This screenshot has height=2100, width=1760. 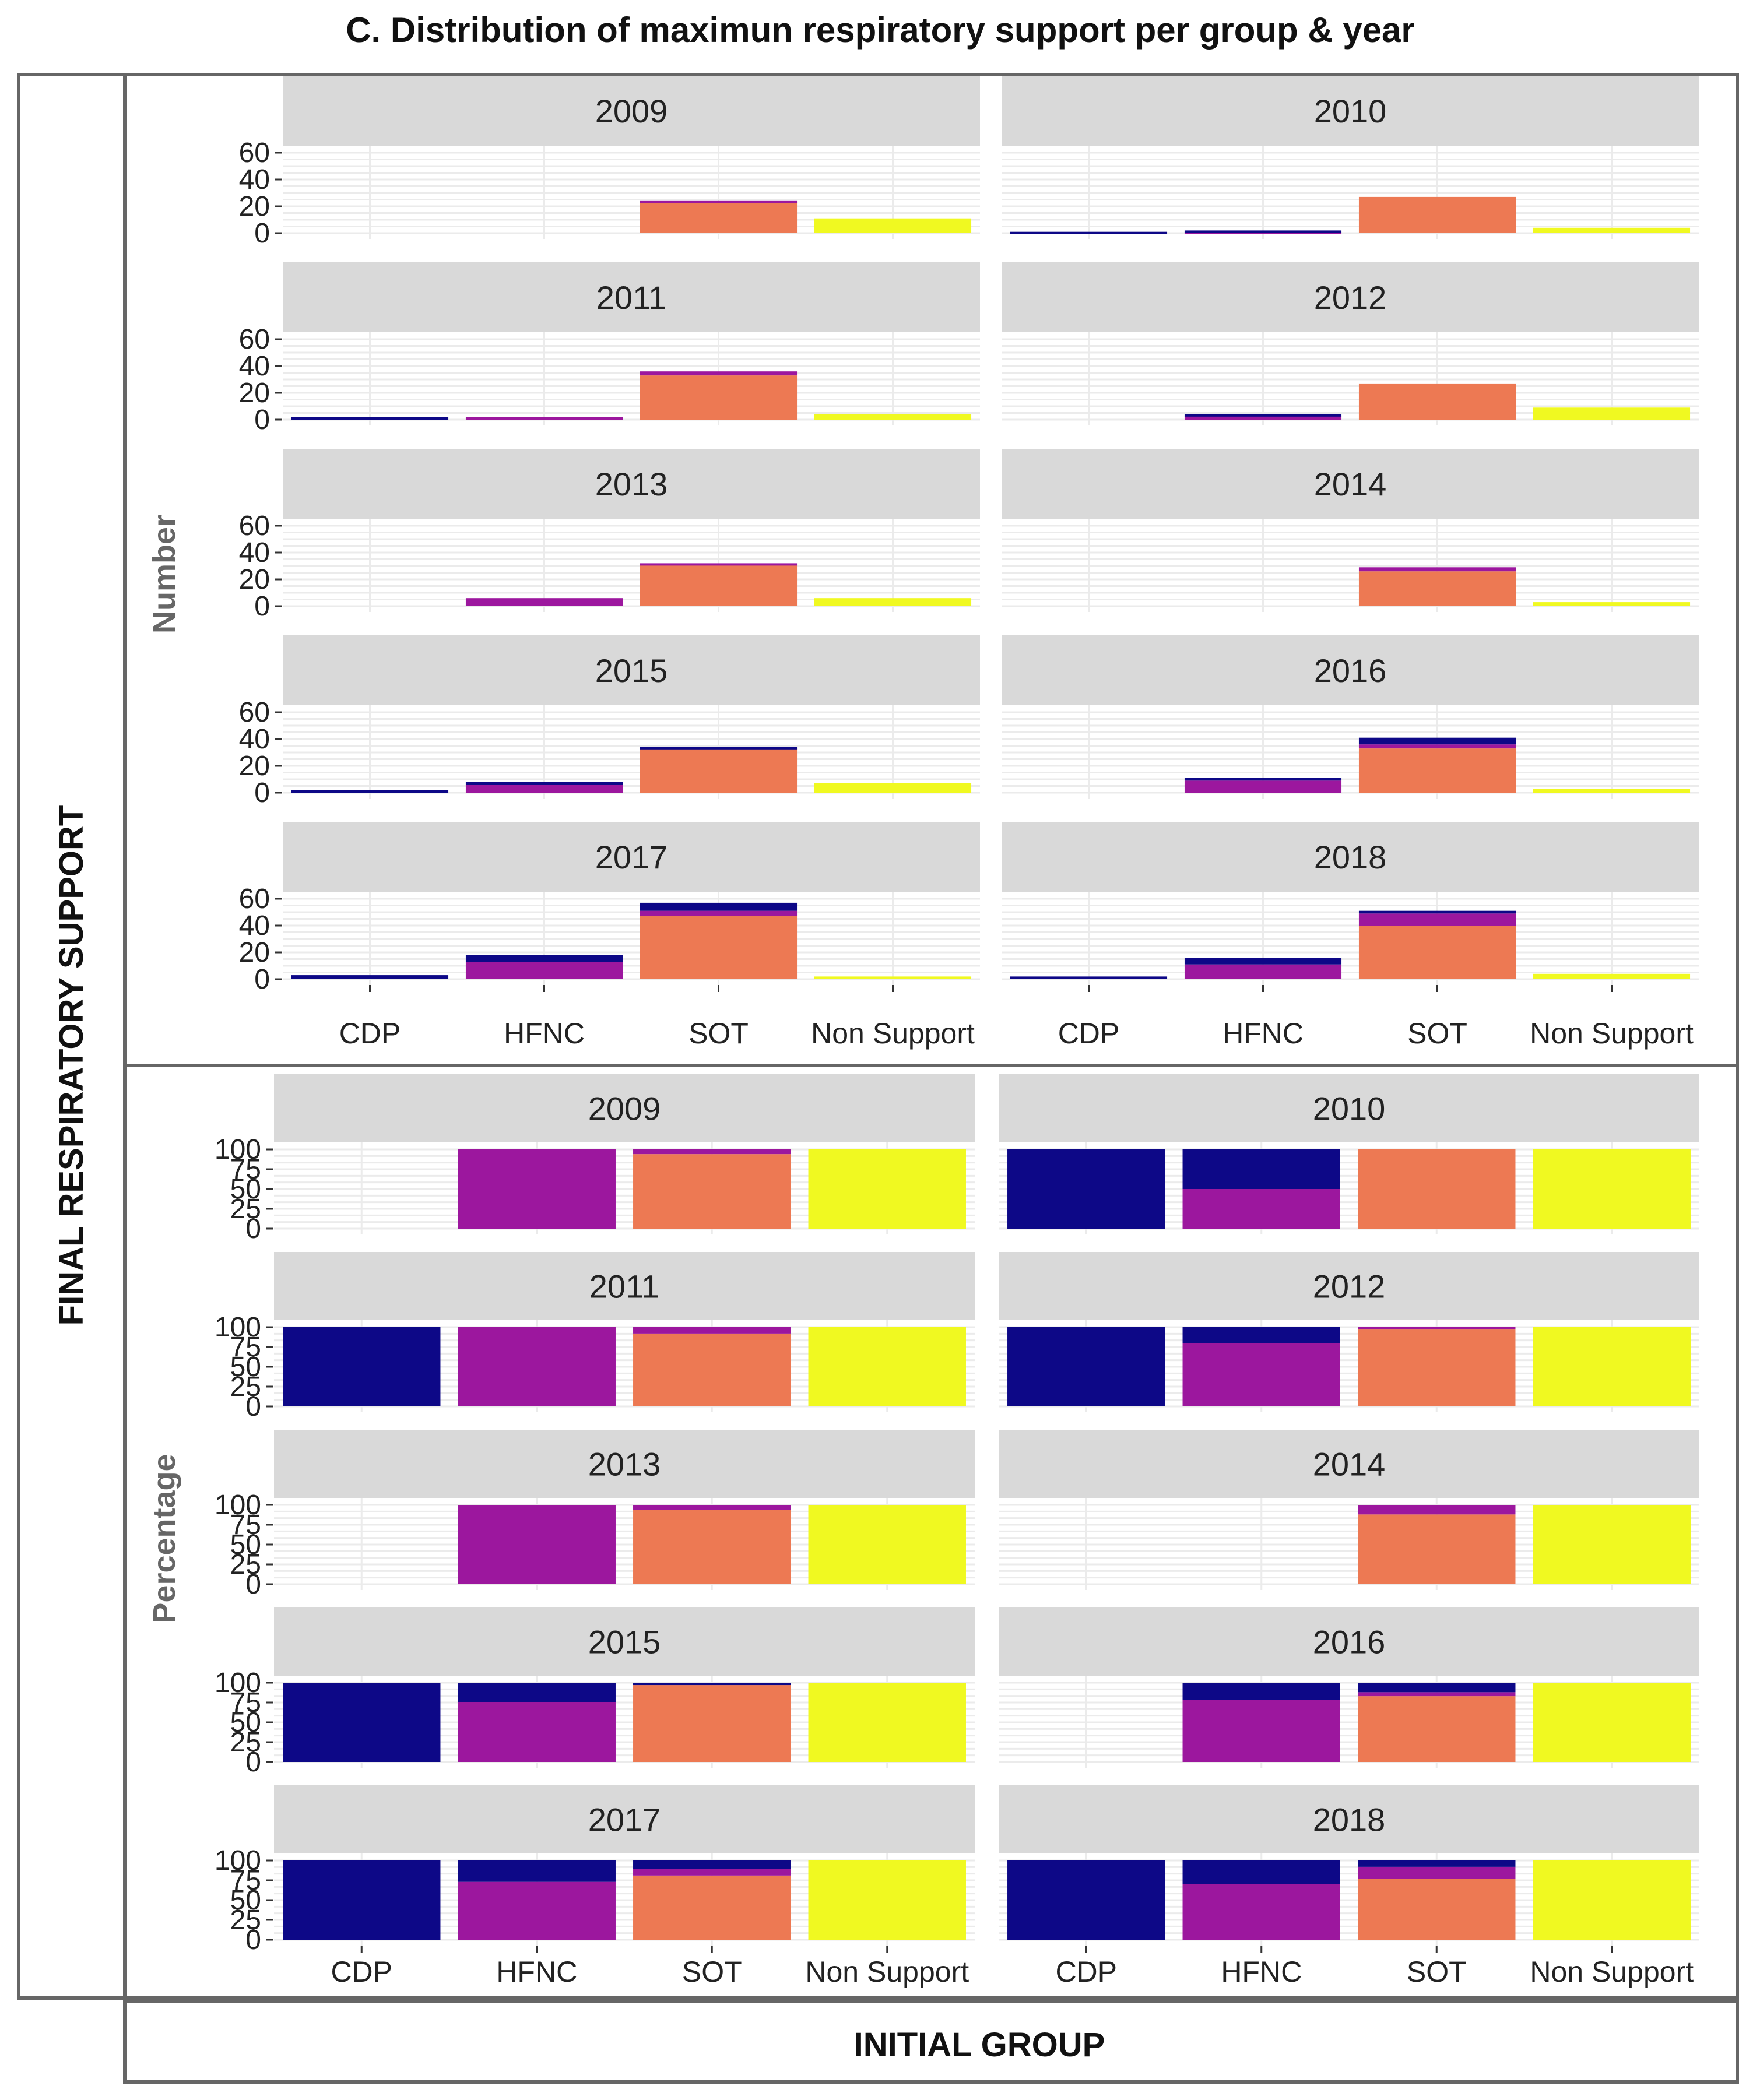 What do you see at coordinates (979, 2045) in the screenshot?
I see `initial-group-label: INITIAL GROUP` at bounding box center [979, 2045].